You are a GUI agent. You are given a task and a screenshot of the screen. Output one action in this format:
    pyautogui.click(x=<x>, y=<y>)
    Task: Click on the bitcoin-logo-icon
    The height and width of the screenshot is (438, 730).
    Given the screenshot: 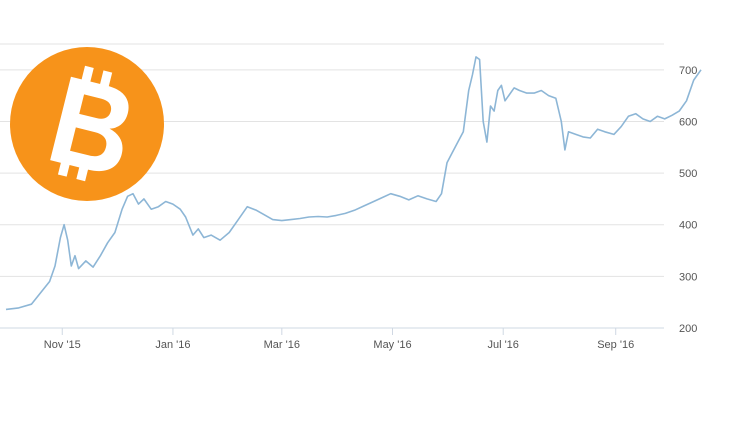 What is the action you would take?
    pyautogui.click(x=87, y=124)
    